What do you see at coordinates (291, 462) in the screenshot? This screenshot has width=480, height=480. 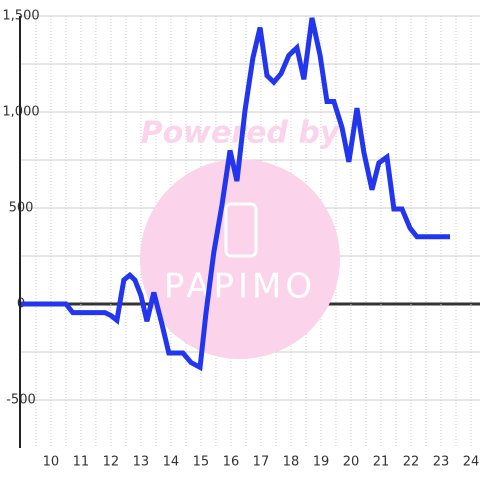 I see `x-tick-label: 18` at bounding box center [291, 462].